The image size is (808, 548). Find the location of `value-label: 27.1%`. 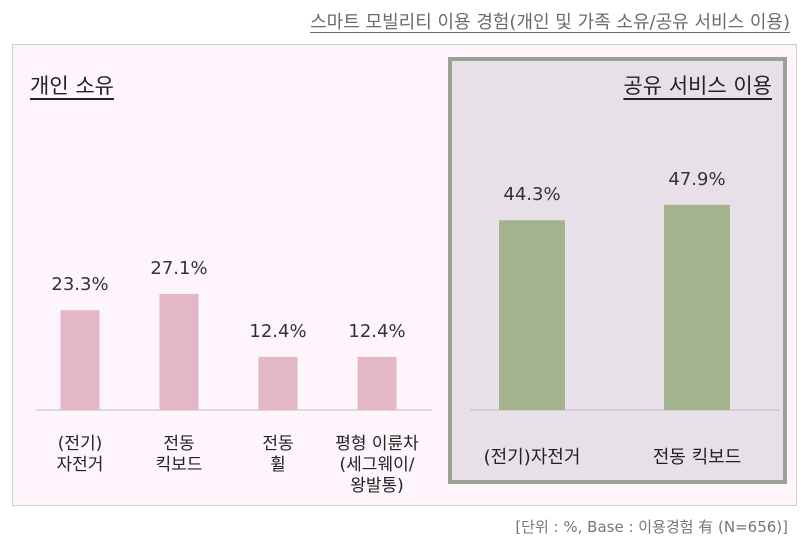

value-label: 27.1% is located at coordinates (178, 268).